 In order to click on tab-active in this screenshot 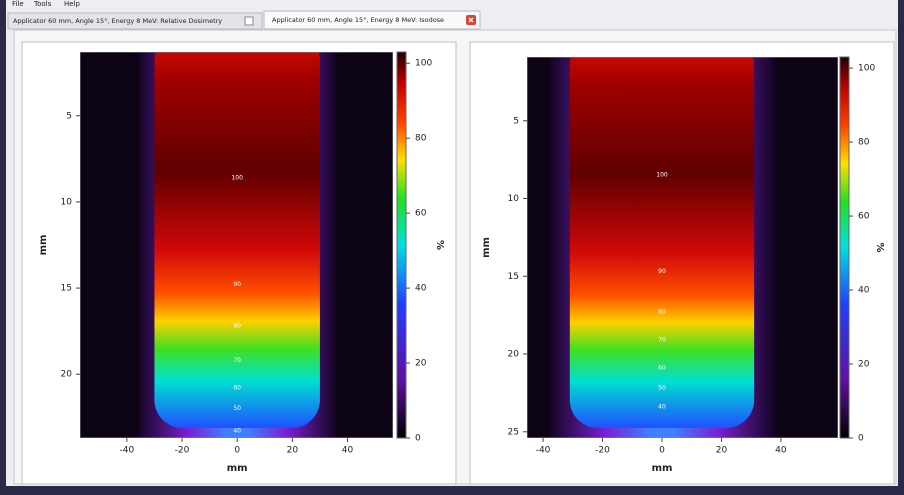, I will do `click(372, 20)`.